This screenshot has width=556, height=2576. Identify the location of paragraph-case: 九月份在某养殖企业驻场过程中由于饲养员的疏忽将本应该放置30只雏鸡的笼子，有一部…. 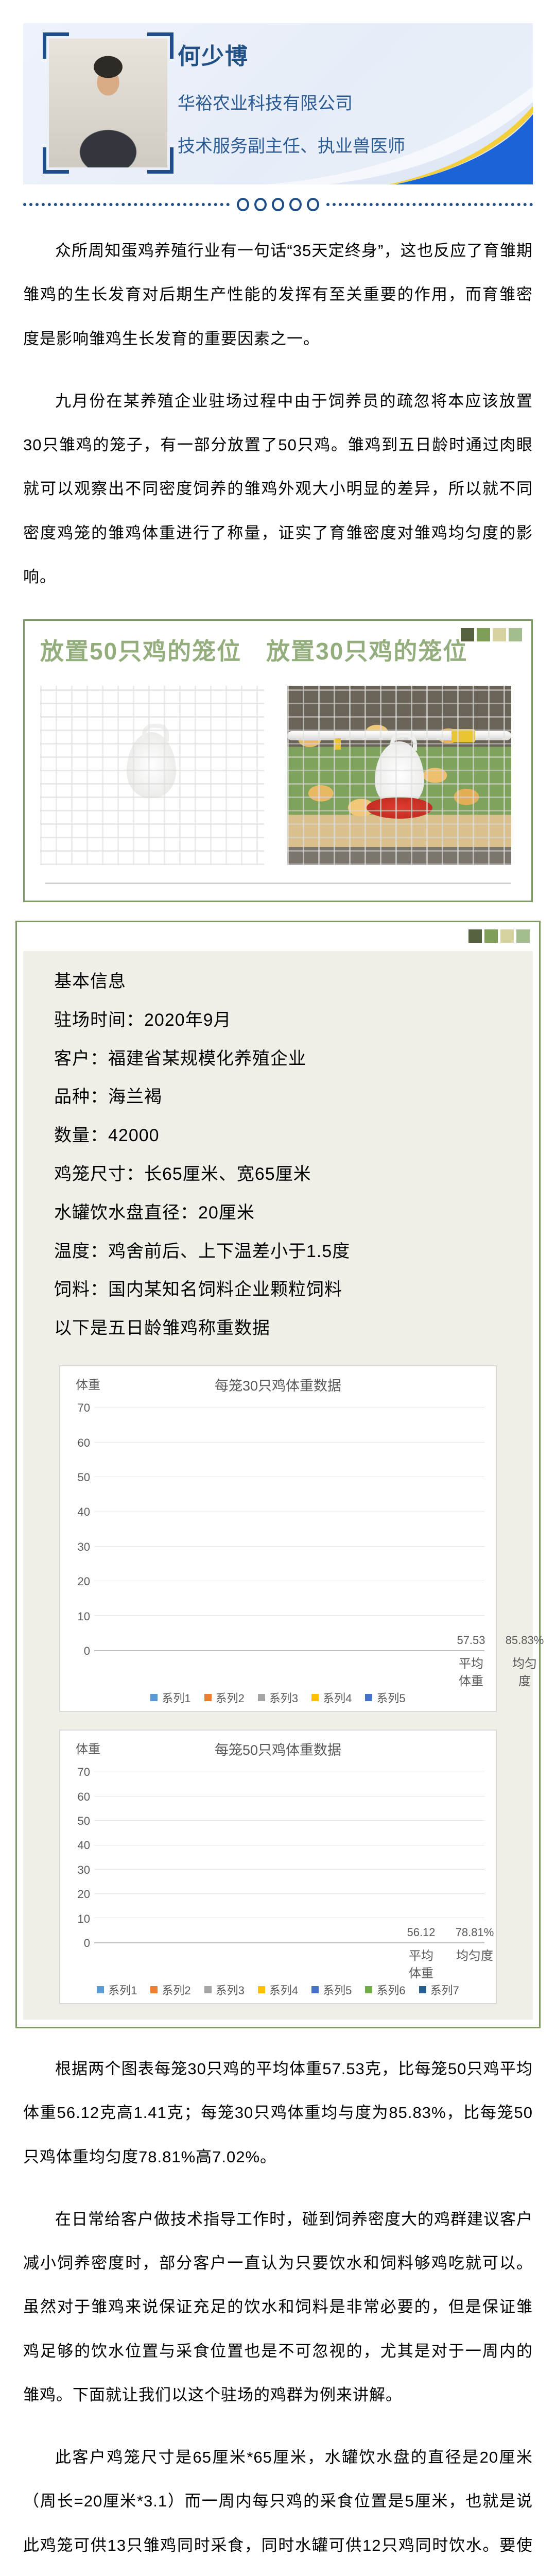
(278, 489).